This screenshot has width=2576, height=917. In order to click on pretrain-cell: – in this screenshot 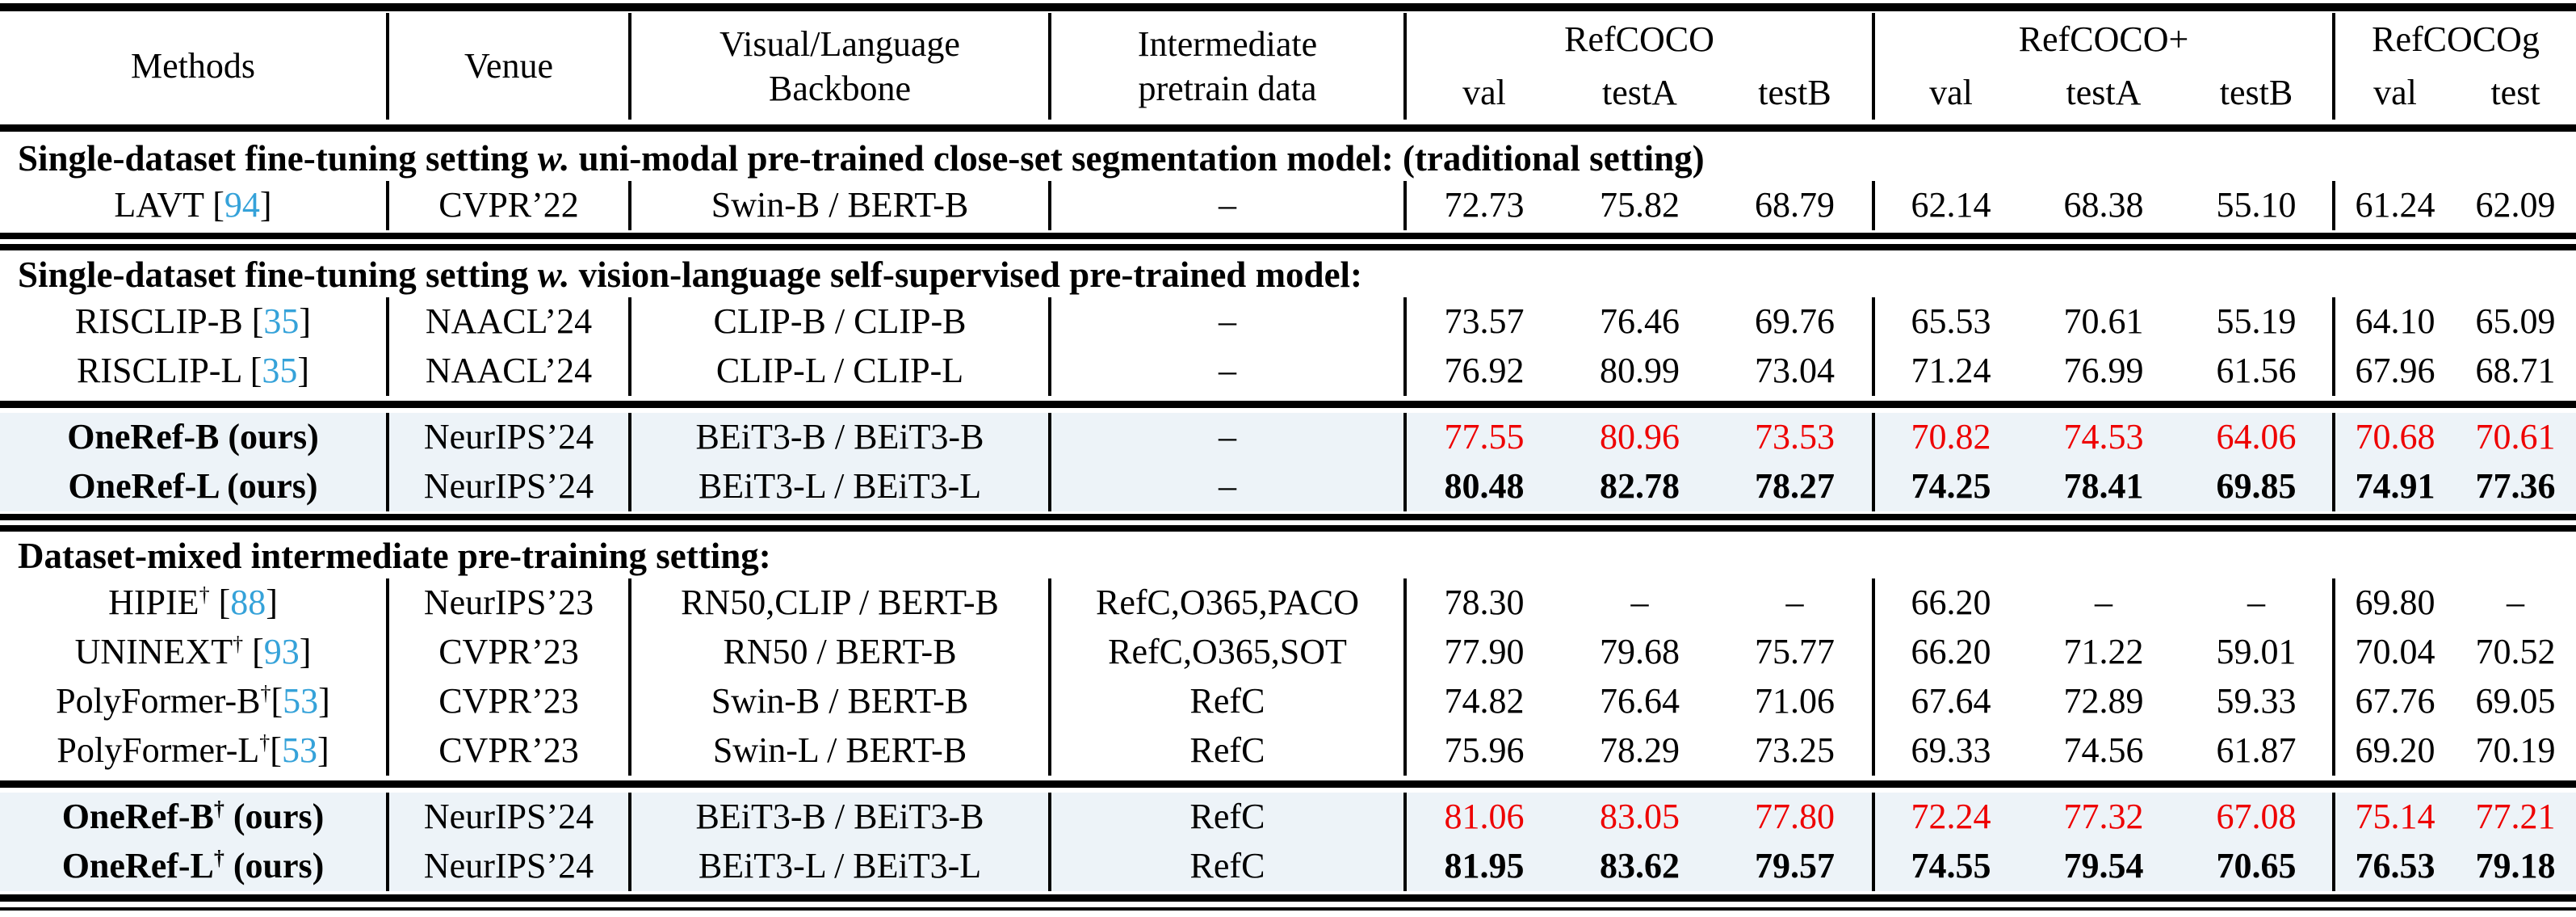, I will do `click(1228, 437)`.